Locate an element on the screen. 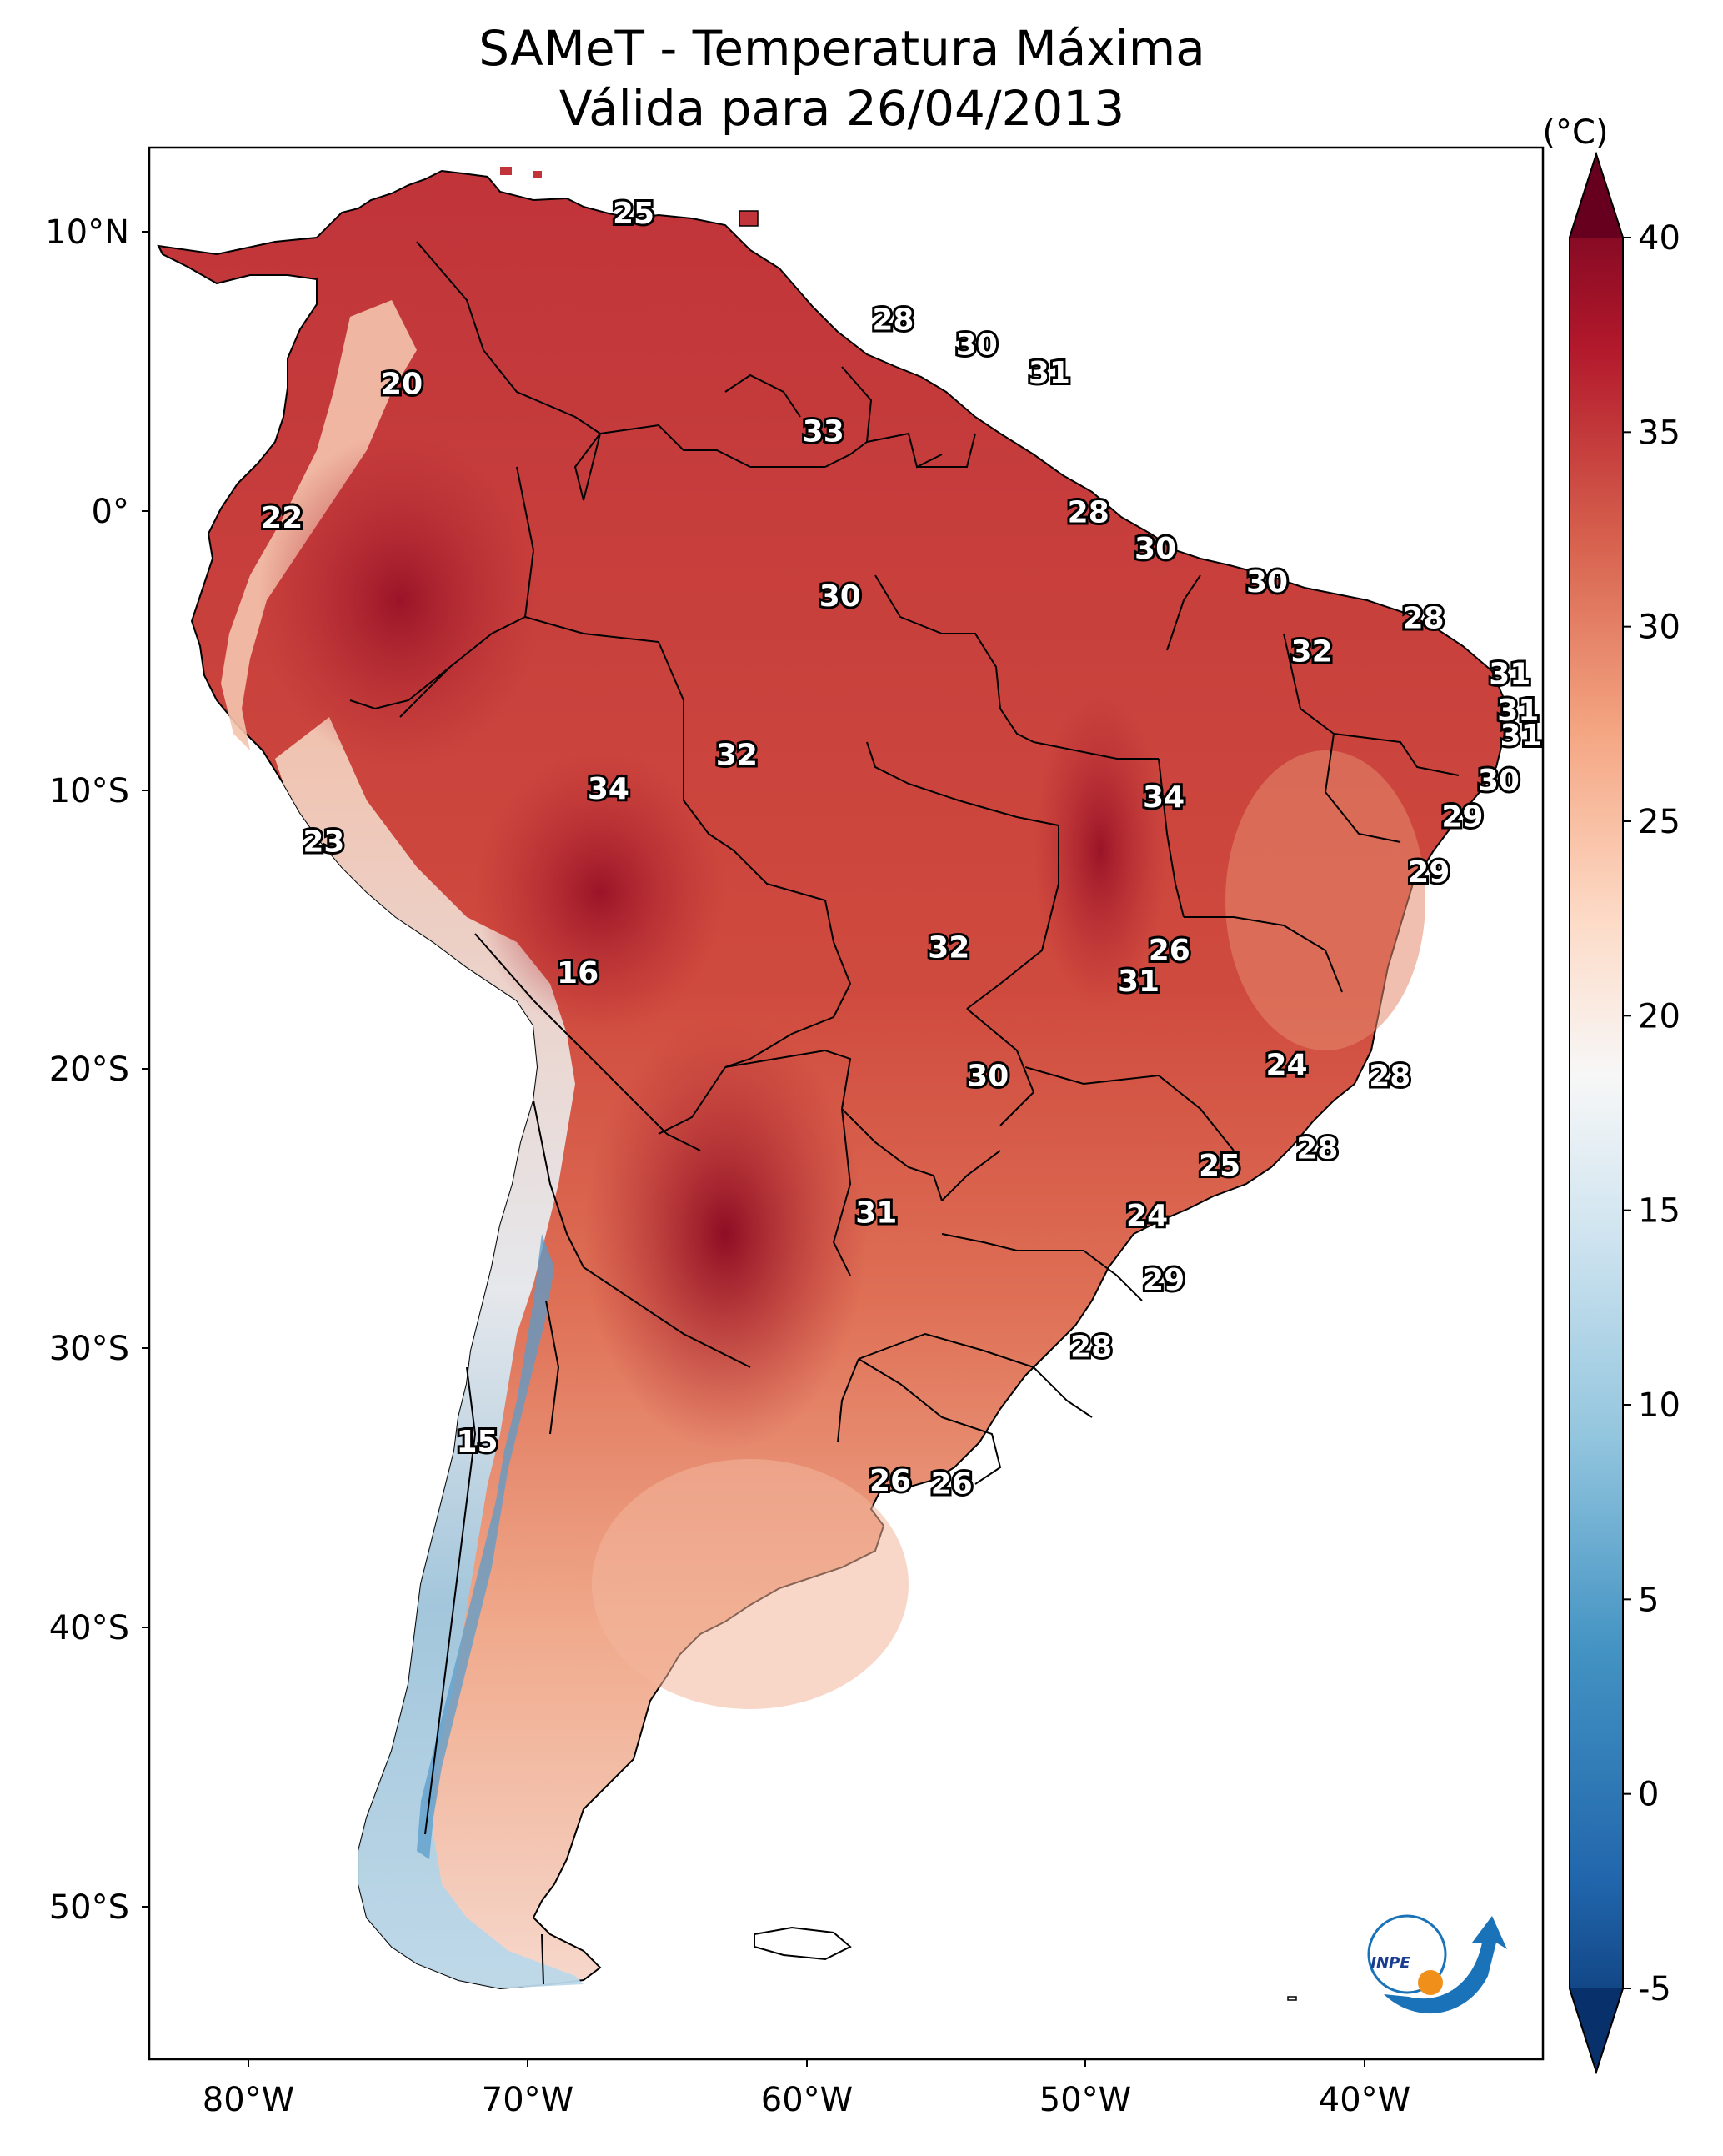  temperature-label: 33 is located at coordinates (823, 432).